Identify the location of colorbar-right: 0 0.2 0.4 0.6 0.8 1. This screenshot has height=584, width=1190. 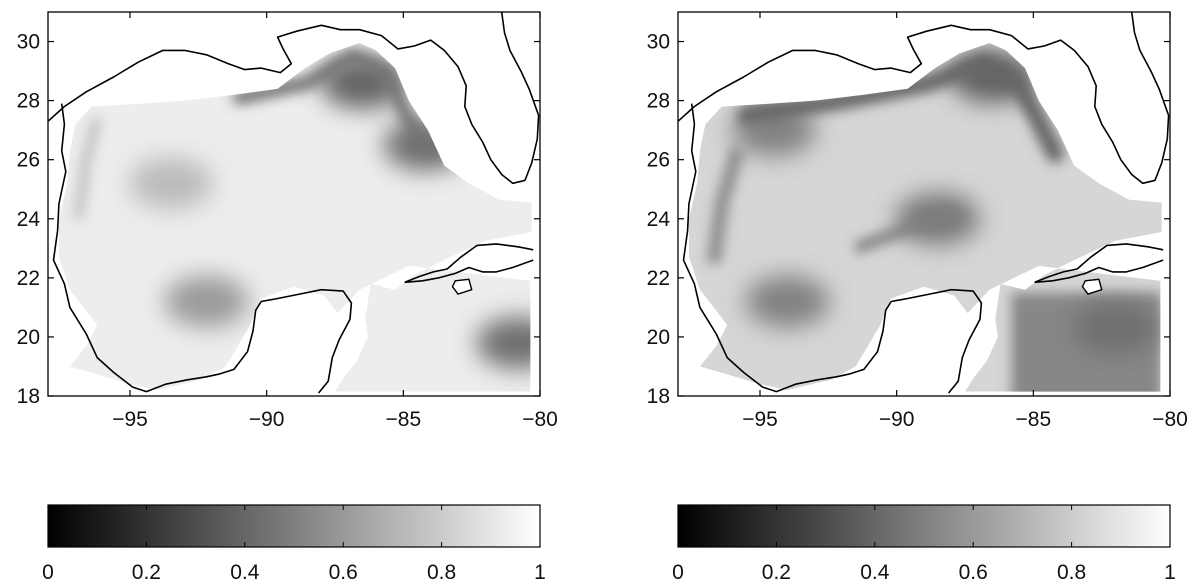
(924, 544).